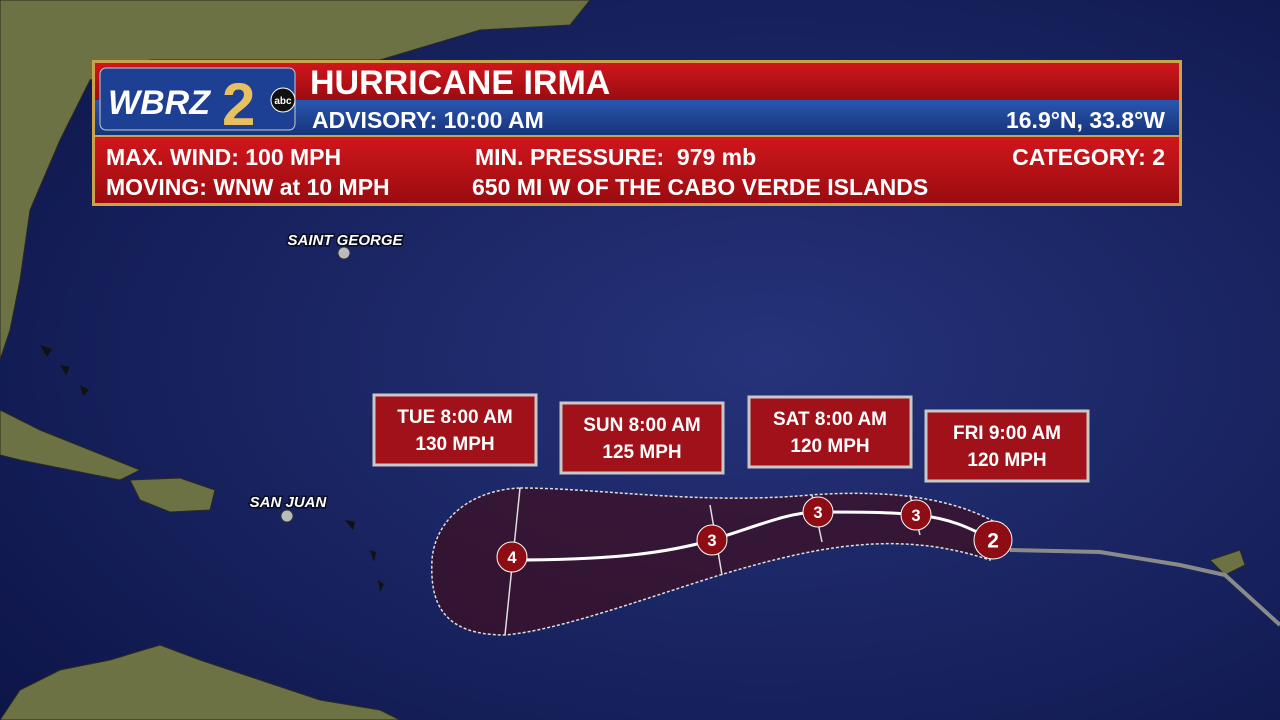 This screenshot has height=720, width=1280. What do you see at coordinates (615, 157) in the screenshot?
I see `min-pressure: MIN. PRESSURE: 979 mb` at bounding box center [615, 157].